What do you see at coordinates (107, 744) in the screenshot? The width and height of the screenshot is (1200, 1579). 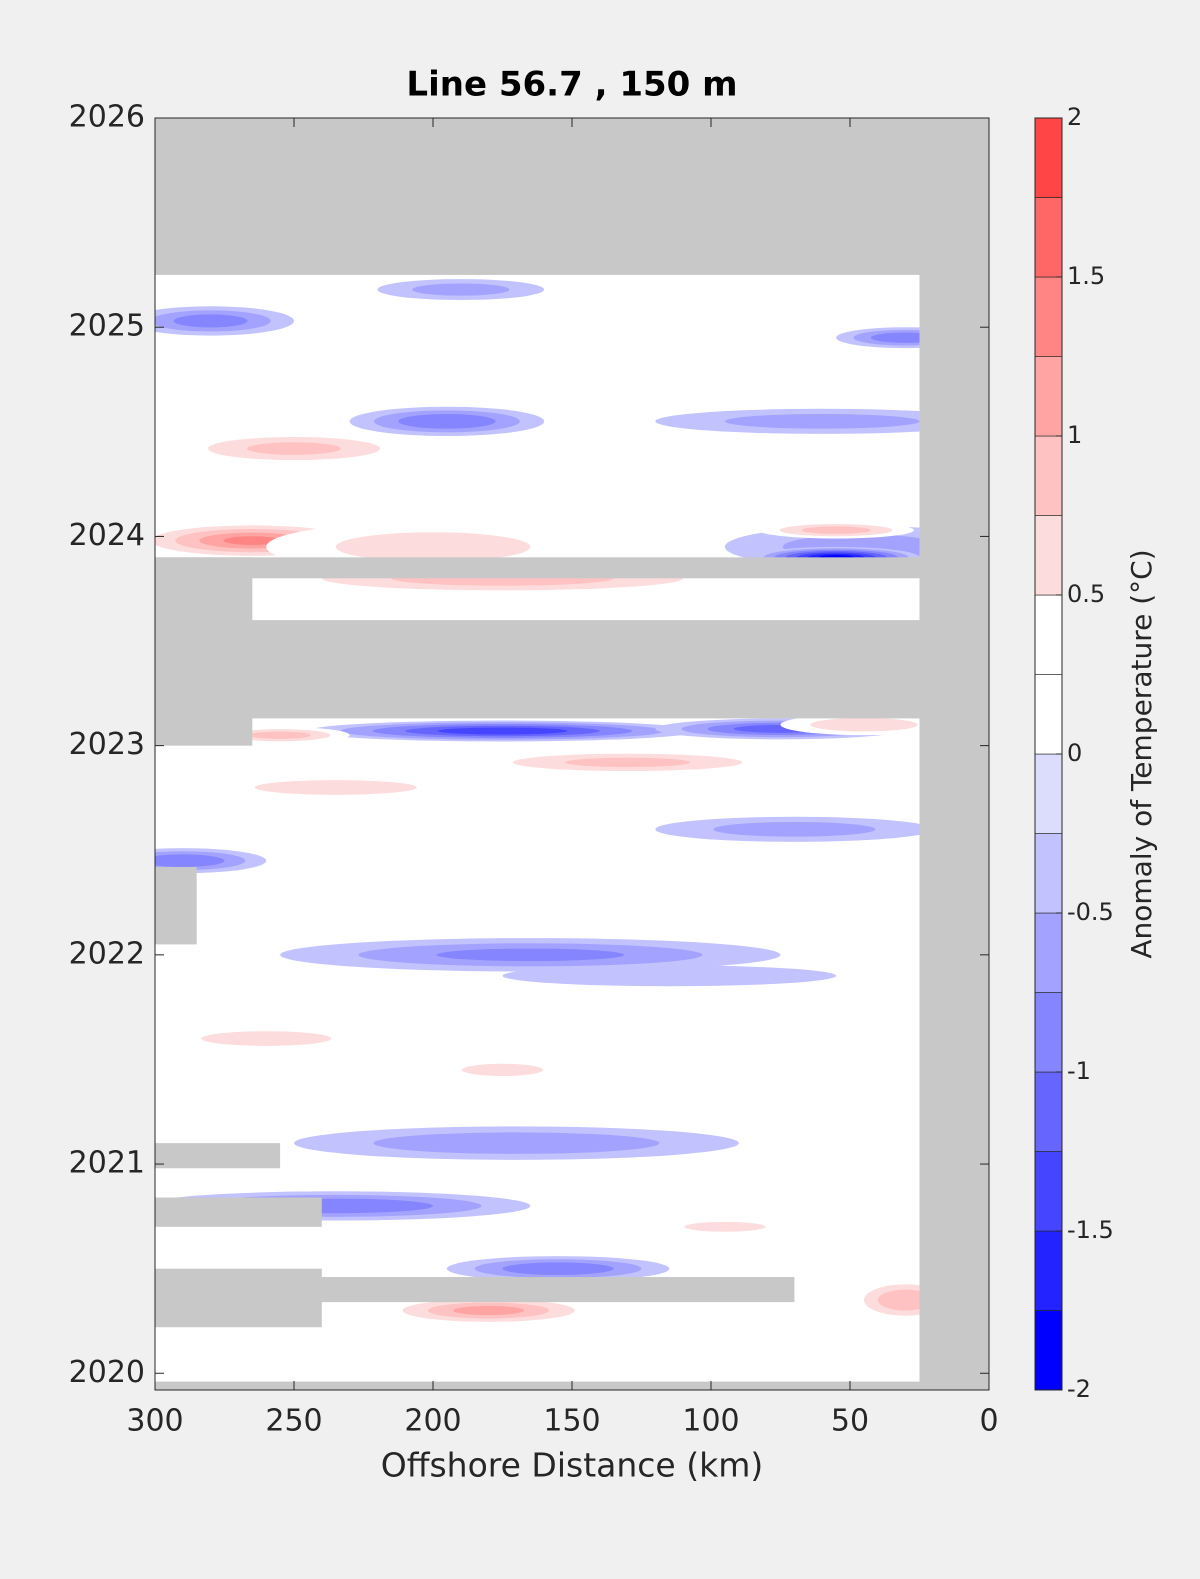 I see `y-tick-label: 2023` at bounding box center [107, 744].